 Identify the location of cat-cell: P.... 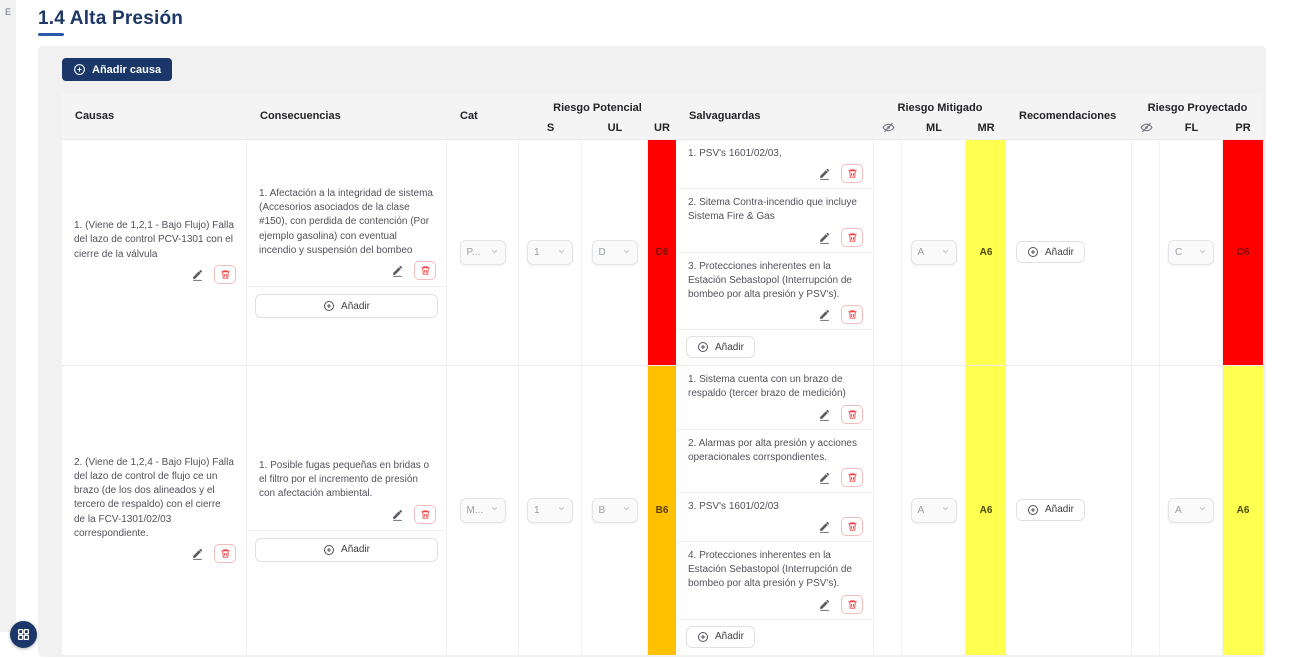
(483, 253).